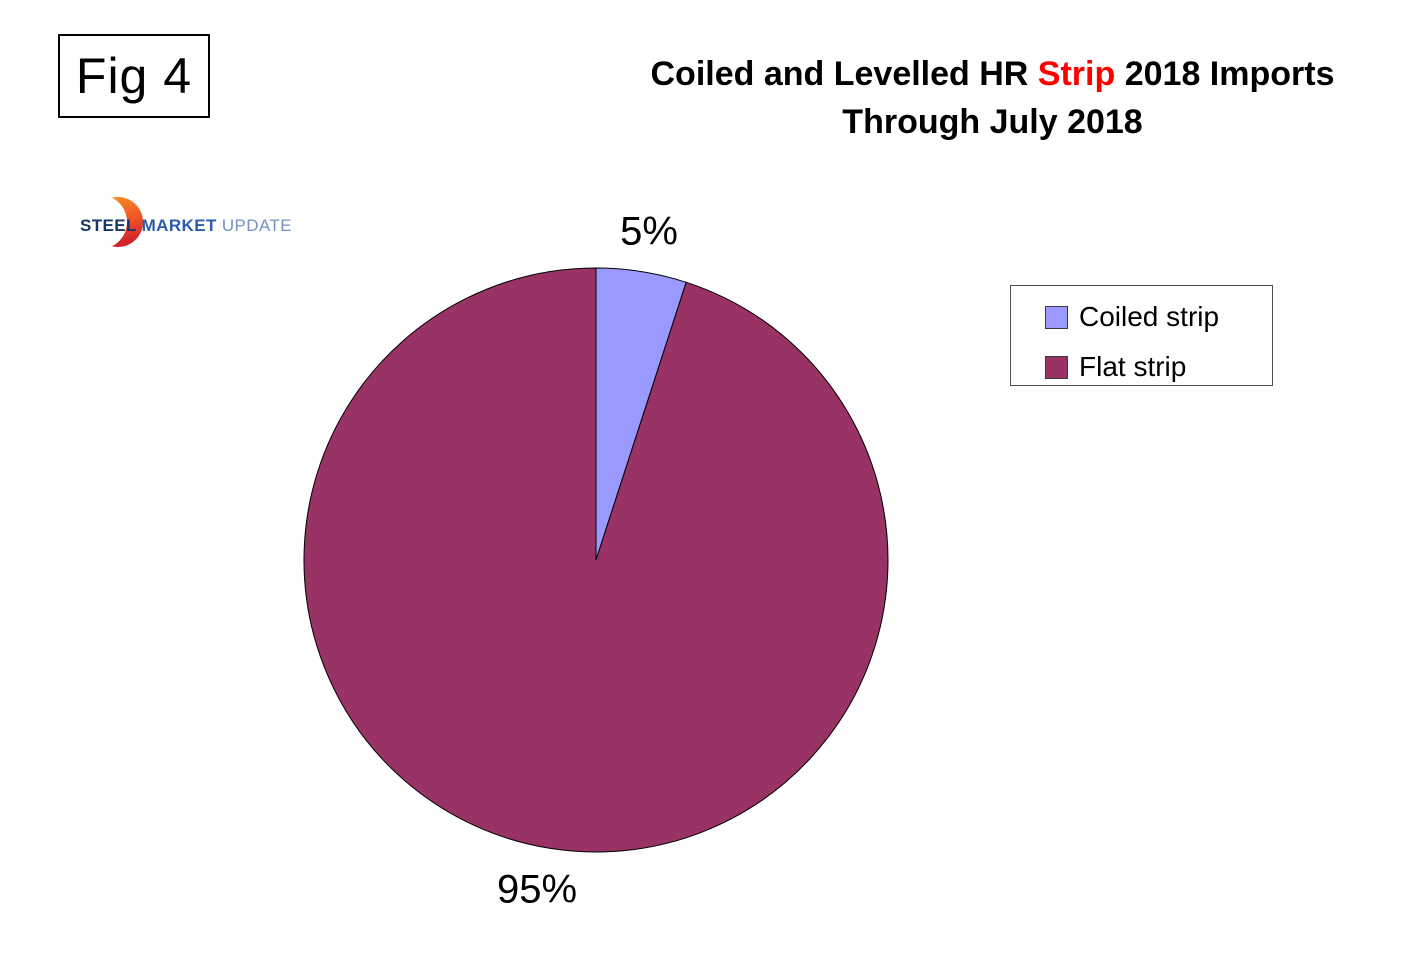 The width and height of the screenshot is (1420, 973). Describe the element at coordinates (1056, 367) in the screenshot. I see `legend-swatch-flat-strip` at that location.